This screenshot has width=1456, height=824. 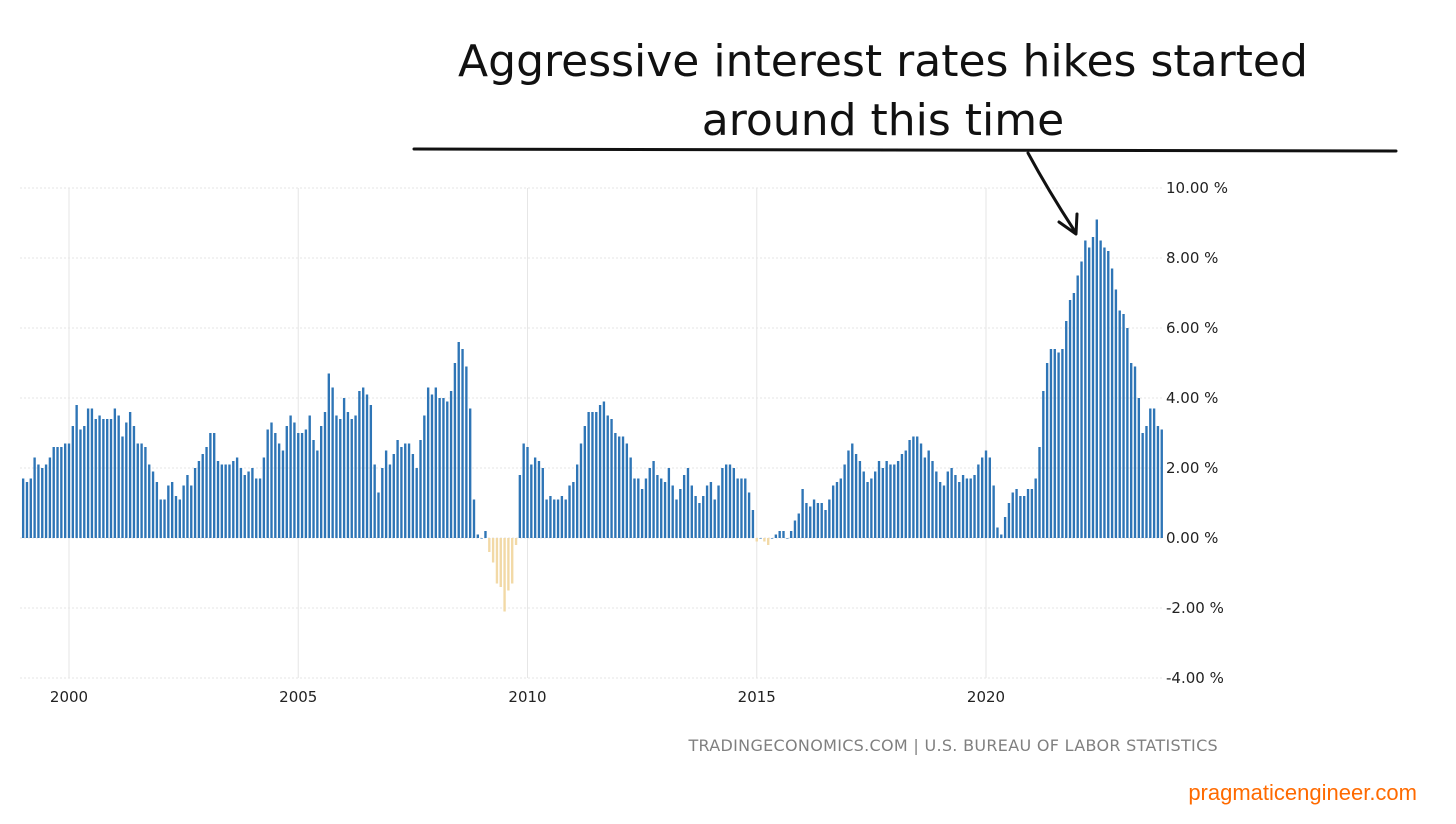 I want to click on x-axis-ticks: 2000 2005 2010 2015 2020, so click(x=527, y=697).